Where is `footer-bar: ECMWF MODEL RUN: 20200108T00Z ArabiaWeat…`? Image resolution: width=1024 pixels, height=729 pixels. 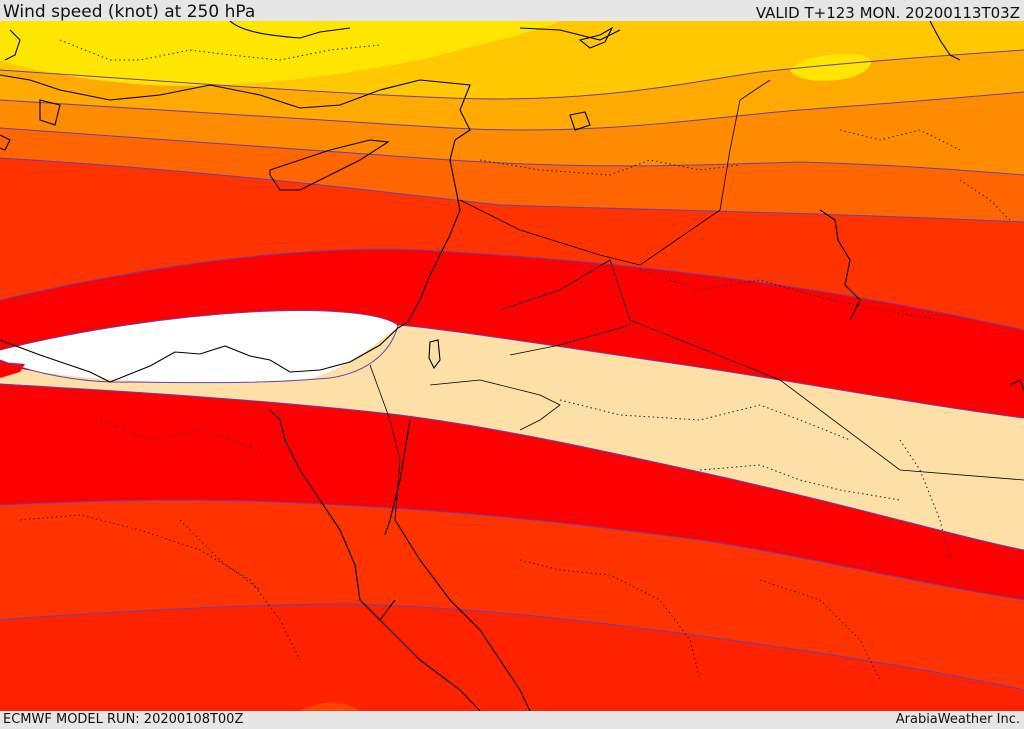
footer-bar: ECMWF MODEL RUN: 20200108T00Z ArabiaWeat… is located at coordinates (512, 720).